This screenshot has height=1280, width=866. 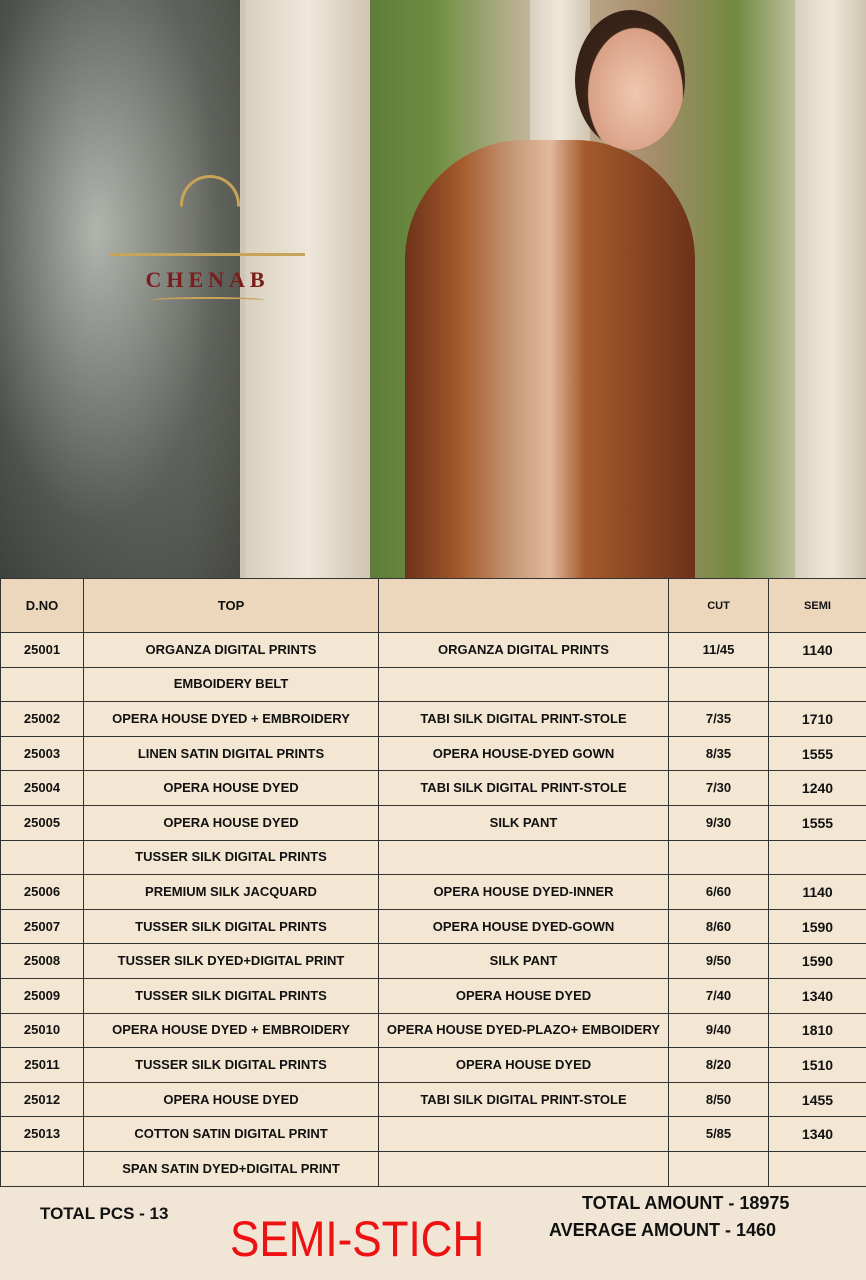 I want to click on fountain-background, so click(x=120, y=289).